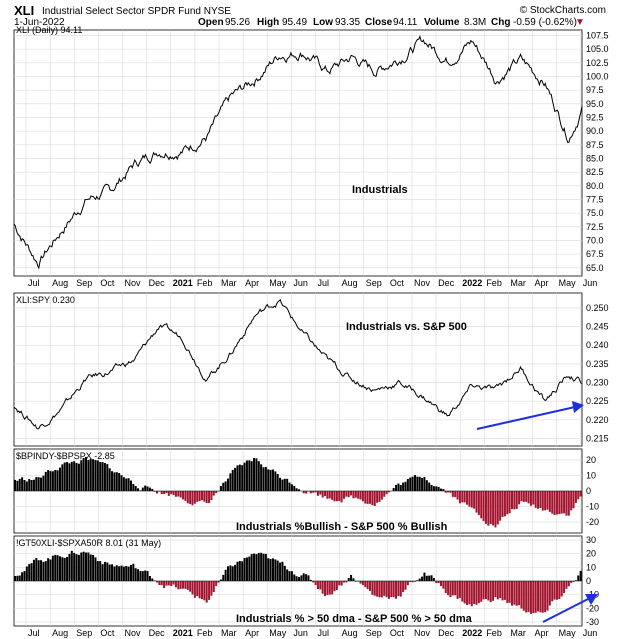 The image size is (624, 639). What do you see at coordinates (595, 227) in the screenshot?
I see `y-tick-label: 72.5` at bounding box center [595, 227].